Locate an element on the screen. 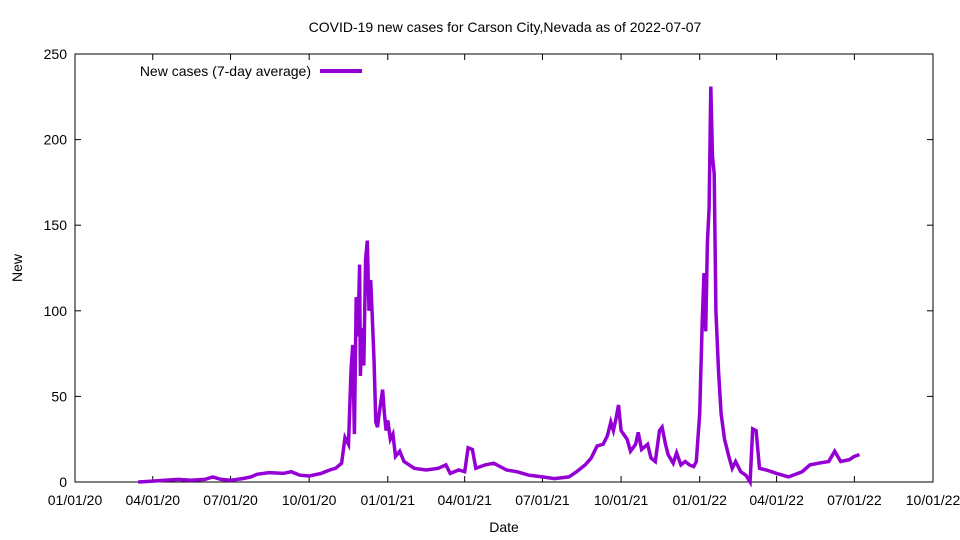 This screenshot has height=540, width=960. x-tick-label: 10/01/22 is located at coordinates (933, 500).